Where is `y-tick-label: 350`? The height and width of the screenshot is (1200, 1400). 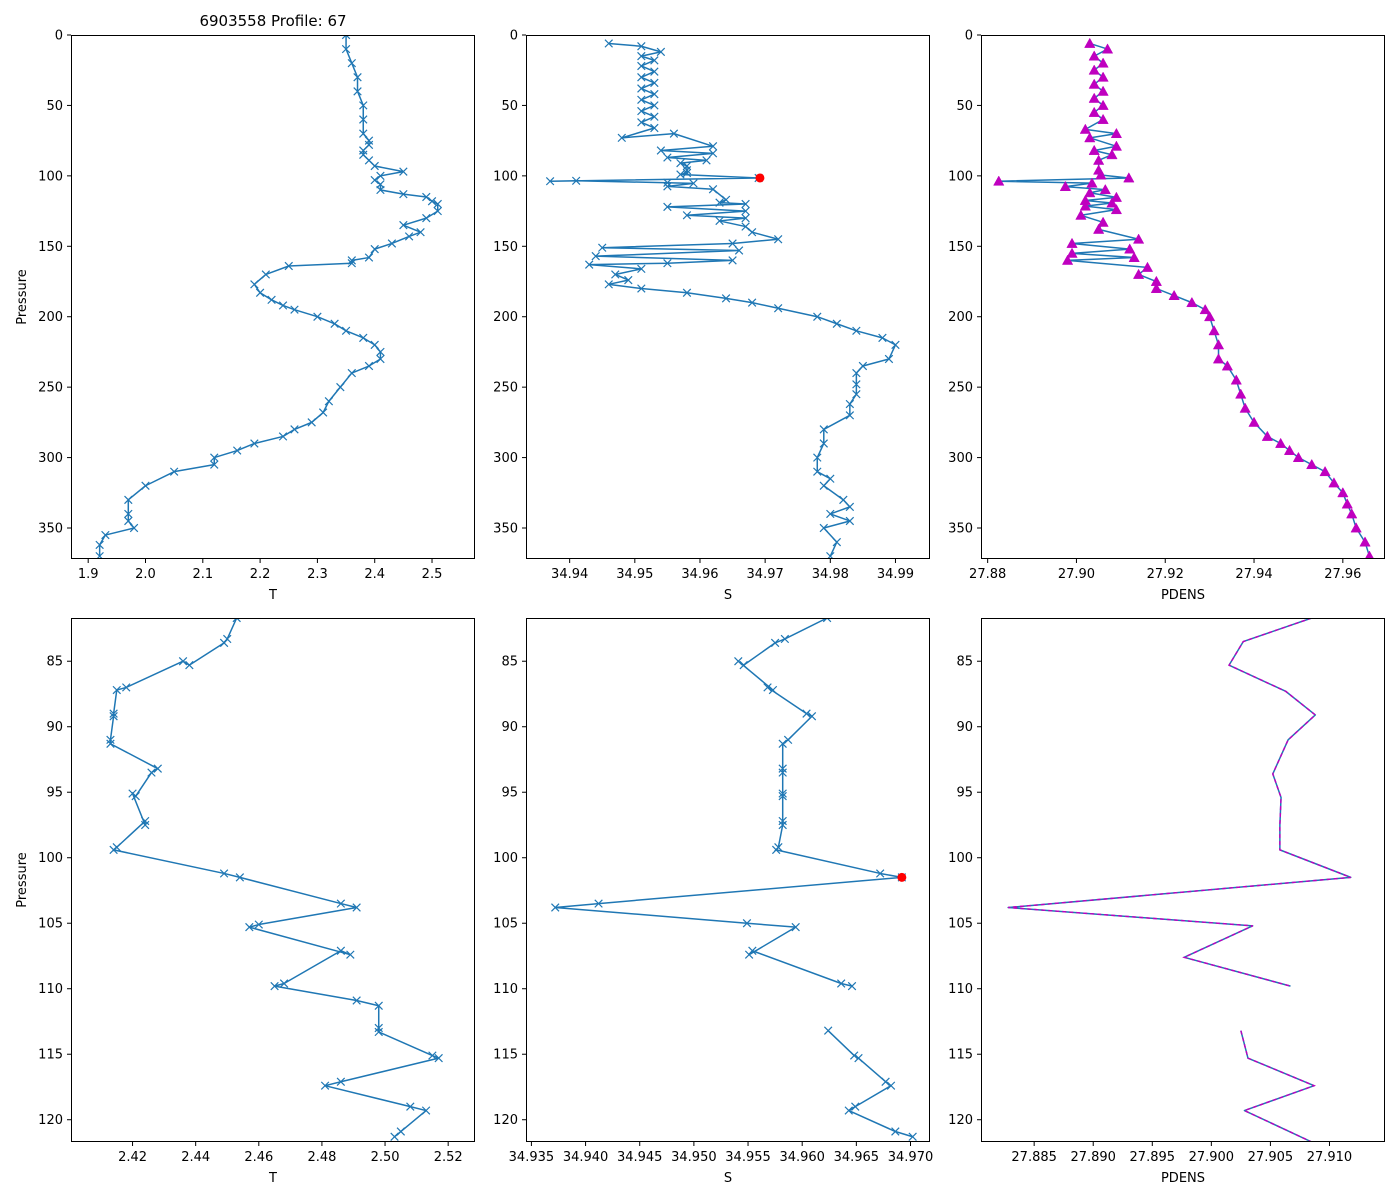
y-tick-label: 350 is located at coordinates (960, 529).